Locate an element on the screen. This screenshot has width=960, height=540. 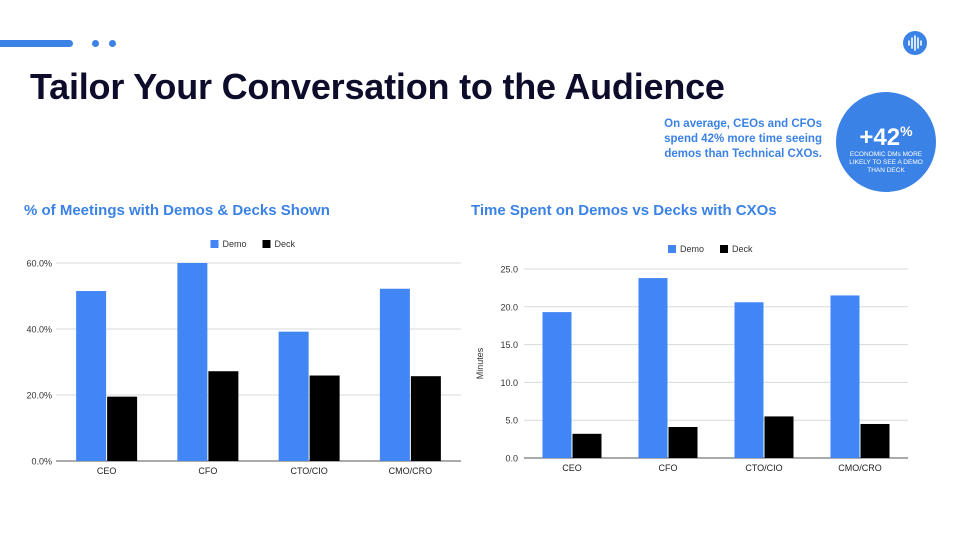
y-tick-label: 40.0% is located at coordinates (39, 330).